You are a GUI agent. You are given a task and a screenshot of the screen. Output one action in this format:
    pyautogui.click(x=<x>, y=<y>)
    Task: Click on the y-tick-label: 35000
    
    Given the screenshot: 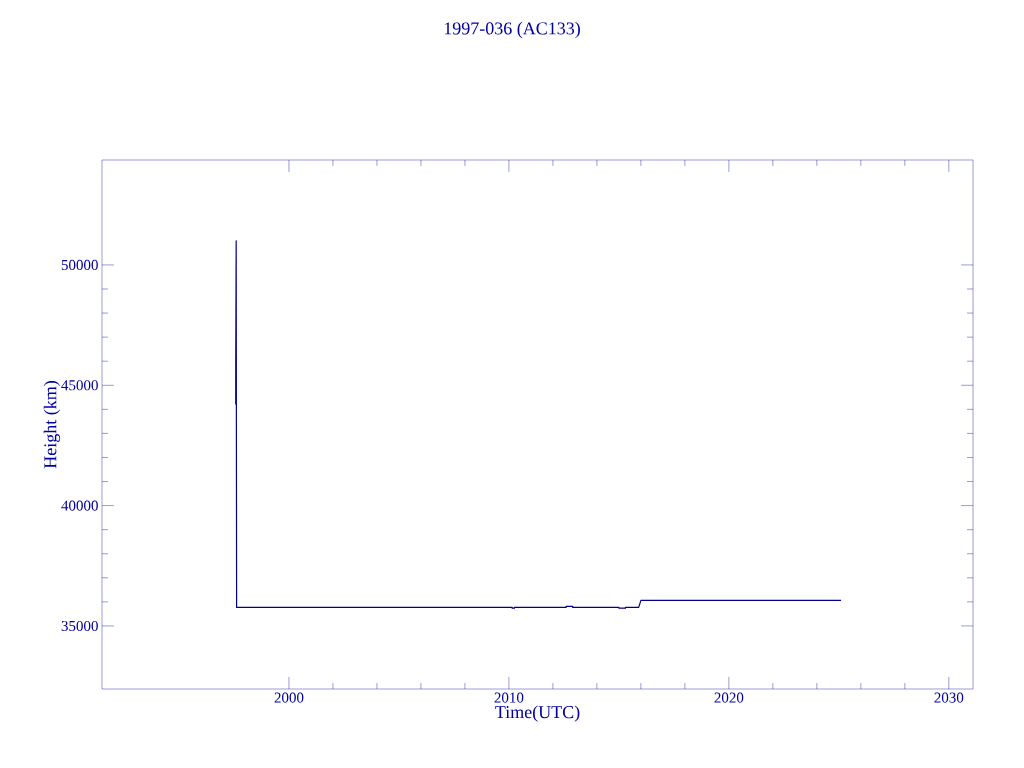 What is the action you would take?
    pyautogui.click(x=79, y=625)
    